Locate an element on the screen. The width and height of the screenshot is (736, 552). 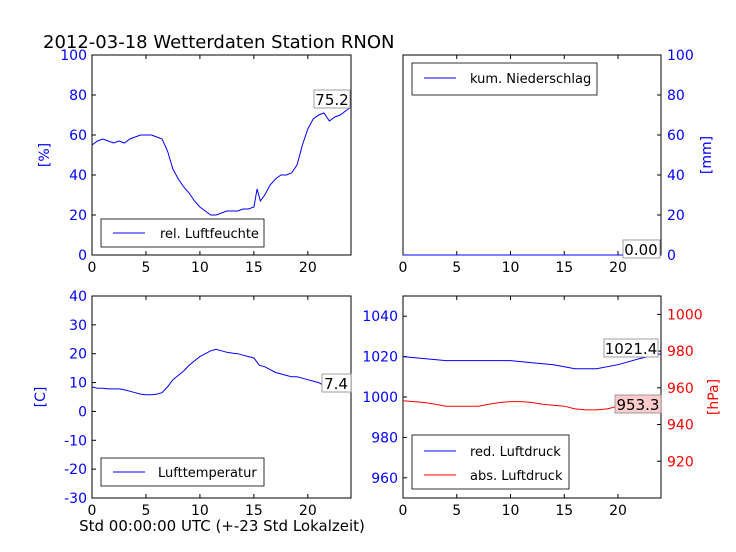
precipitation-value-label: 0.00 is located at coordinates (640, 250).